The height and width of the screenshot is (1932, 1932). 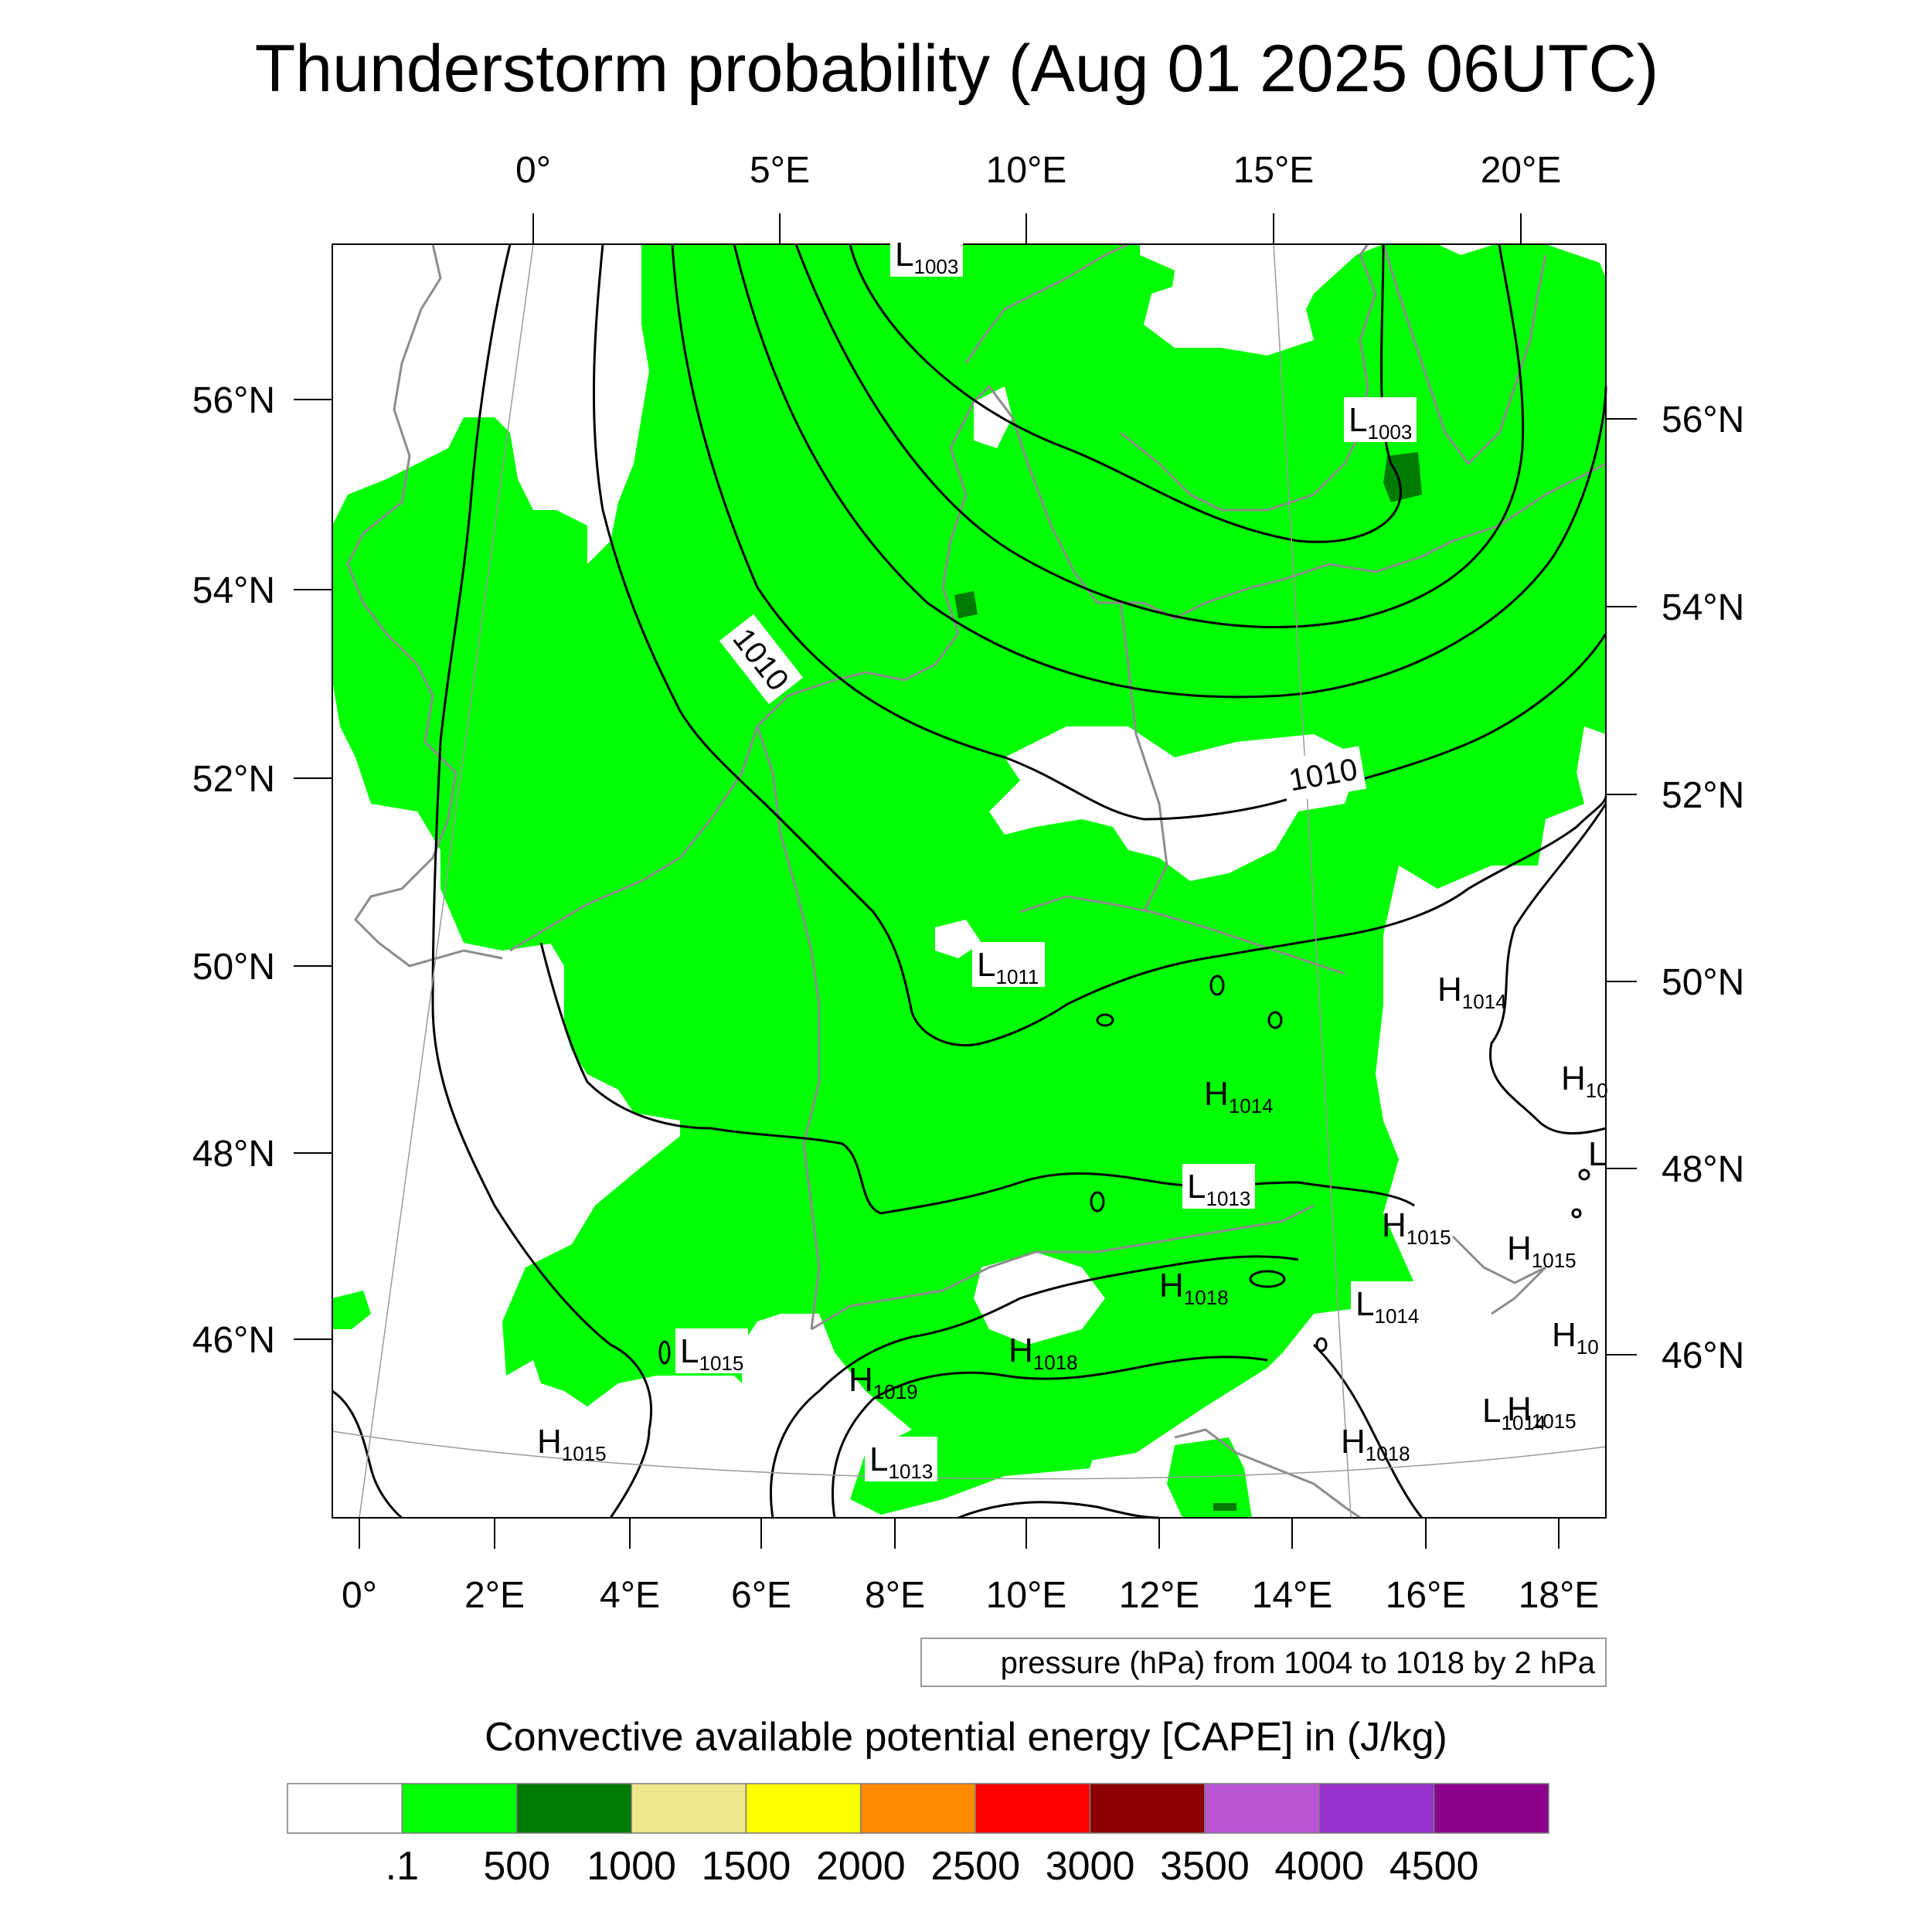 What do you see at coordinates (495, 1596) in the screenshot?
I see `lon-label-bottom: 2°E` at bounding box center [495, 1596].